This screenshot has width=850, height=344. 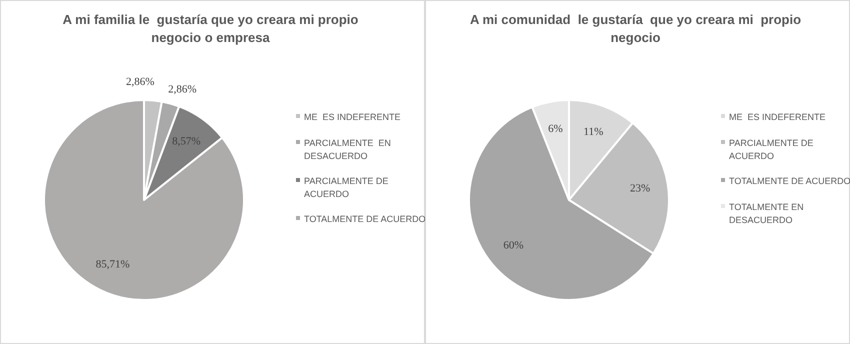 I want to click on data-label: 85,71%, so click(x=113, y=264).